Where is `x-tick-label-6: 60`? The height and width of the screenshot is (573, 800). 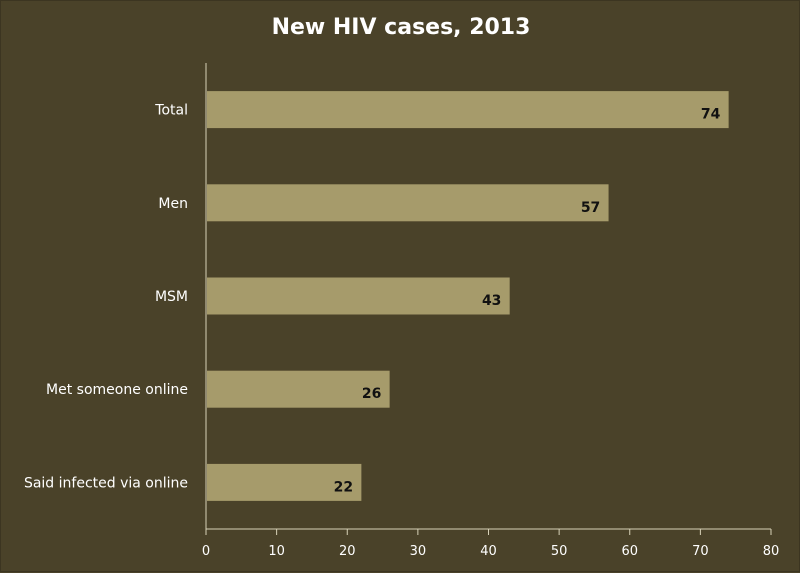
x-tick-label-6: 60 is located at coordinates (629, 551).